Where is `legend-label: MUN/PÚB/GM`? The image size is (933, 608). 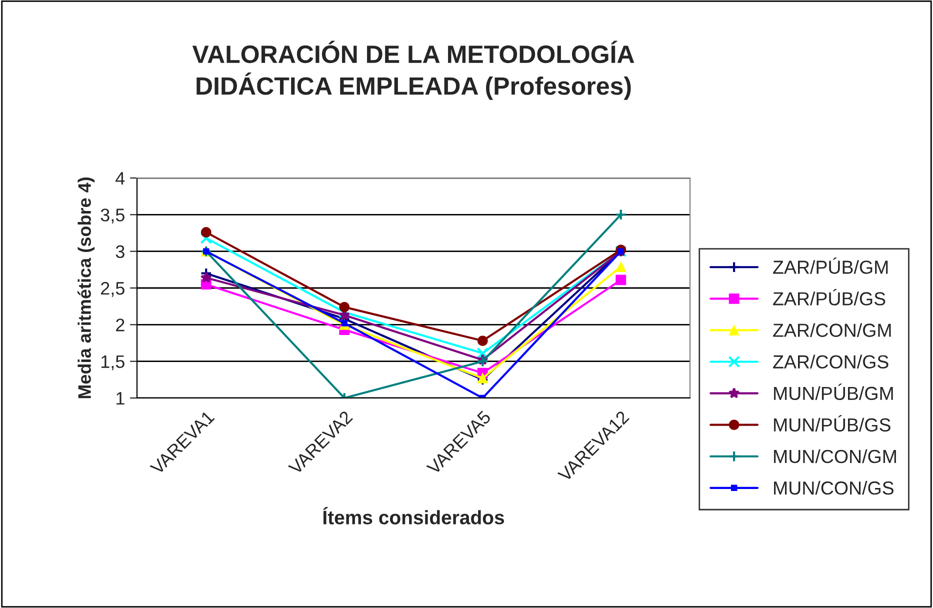 legend-label: MUN/PÚB/GM is located at coordinates (833, 392).